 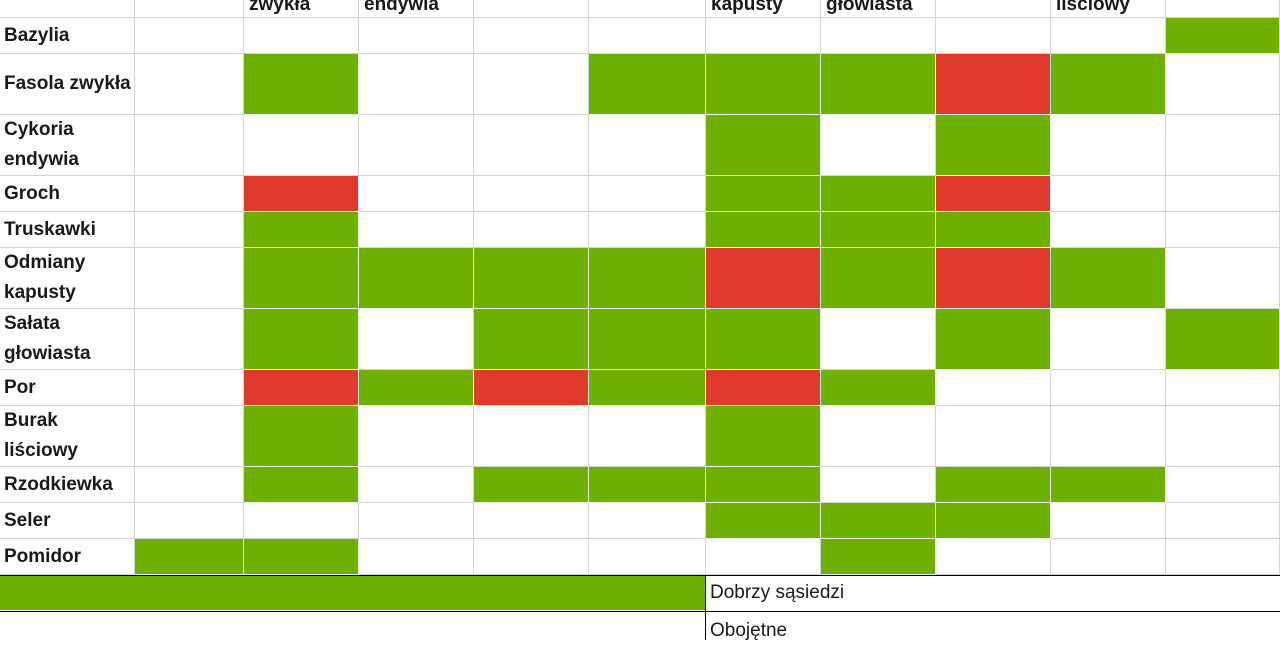 I want to click on legend-swatch-good, so click(x=353, y=592).